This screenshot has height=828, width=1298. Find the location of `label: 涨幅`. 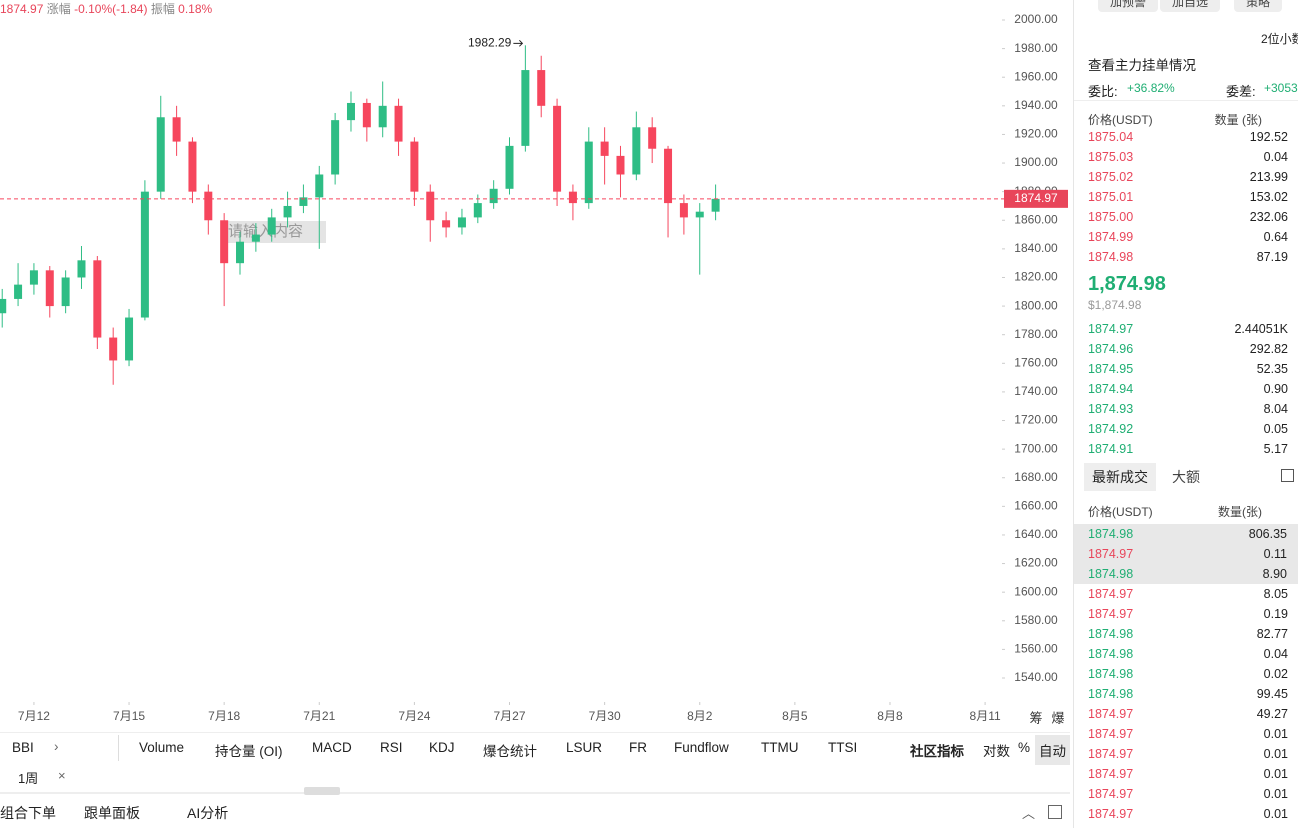

label: 涨幅 is located at coordinates (58, 9).